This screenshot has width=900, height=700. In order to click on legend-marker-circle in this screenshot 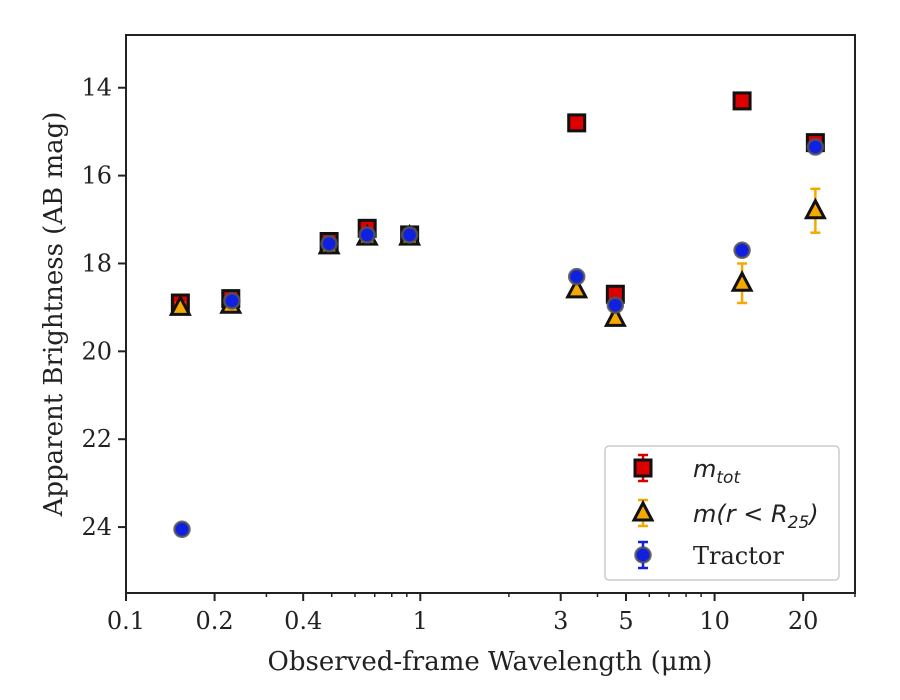, I will do `click(643, 555)`.